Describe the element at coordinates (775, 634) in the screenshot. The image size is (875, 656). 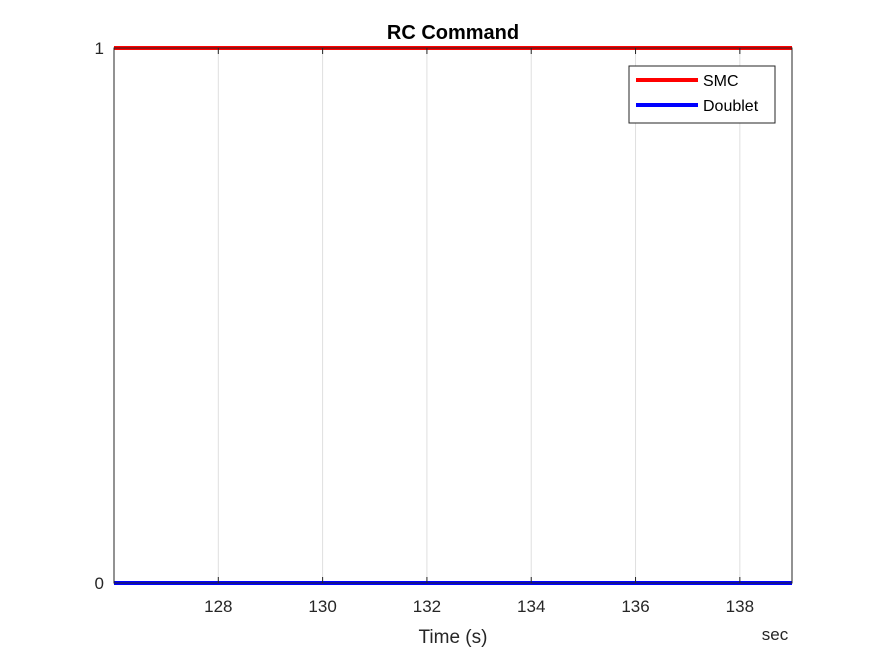
I see `x-axis-unit-label: sec` at that location.